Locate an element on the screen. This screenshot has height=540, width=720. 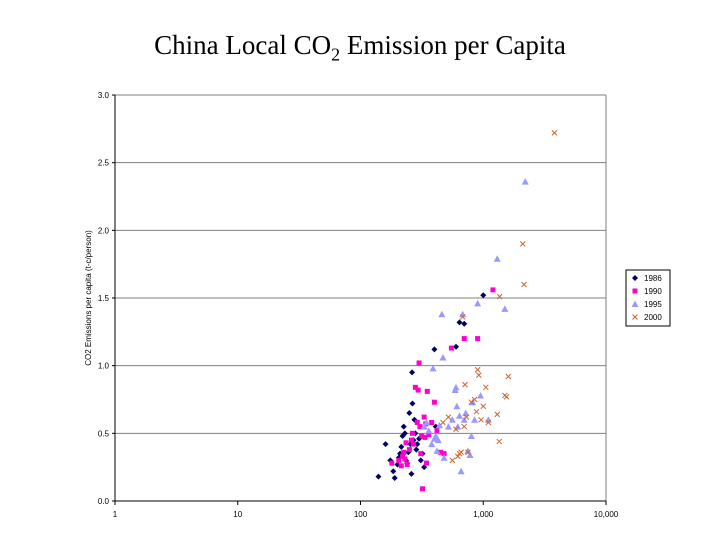
y-tick-label: 3.0 is located at coordinates (104, 95).